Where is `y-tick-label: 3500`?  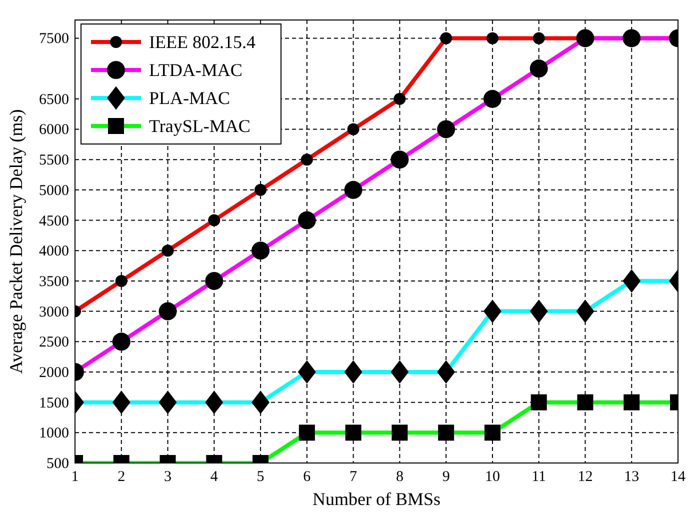
y-tick-label: 3500 is located at coordinates (54, 282).